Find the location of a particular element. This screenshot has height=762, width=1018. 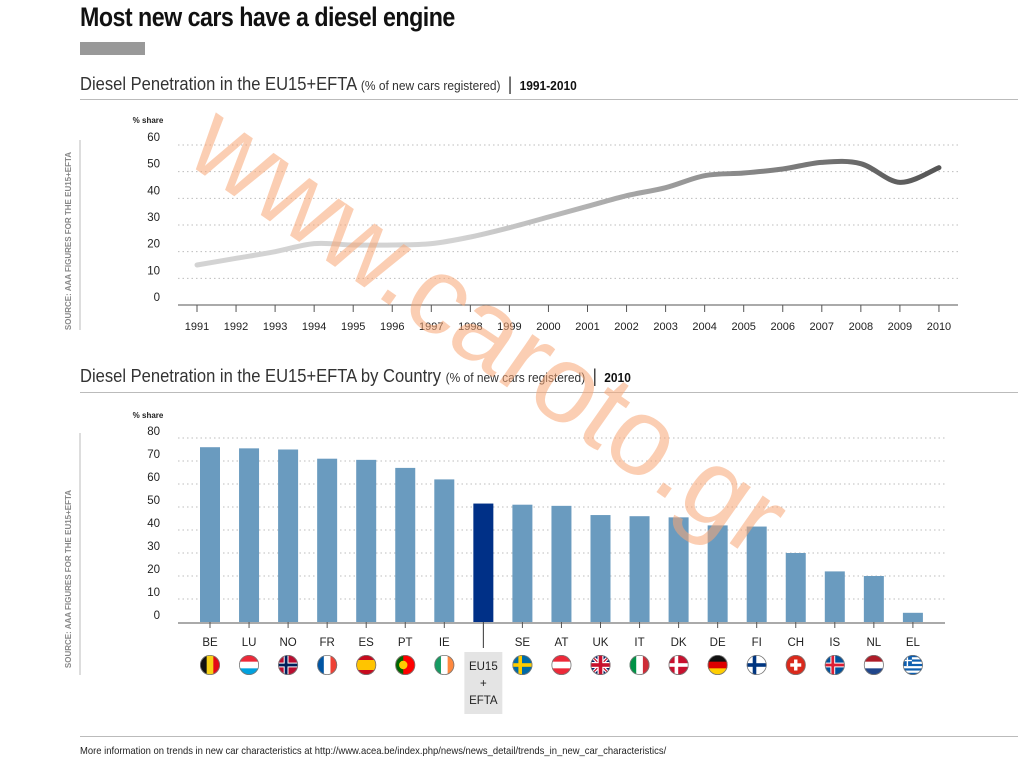

flag-nl-icon is located at coordinates (873, 665).